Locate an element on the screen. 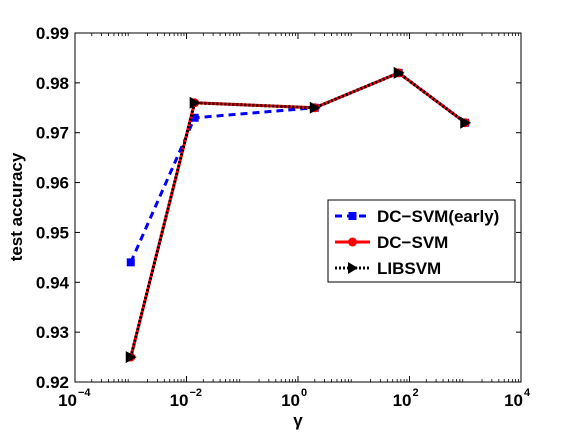 The height and width of the screenshot is (432, 576). x-tick-label-exp: −4 is located at coordinates (84, 393).